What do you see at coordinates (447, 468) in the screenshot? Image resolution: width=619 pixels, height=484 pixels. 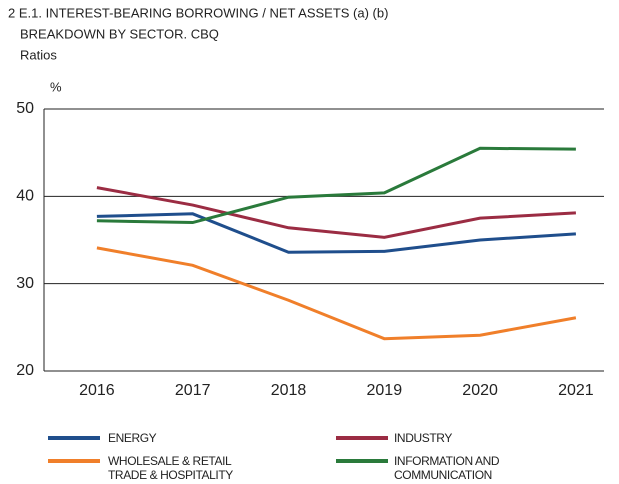 I see `legend-label: INFORMATION AND COMMUNICATION` at bounding box center [447, 468].